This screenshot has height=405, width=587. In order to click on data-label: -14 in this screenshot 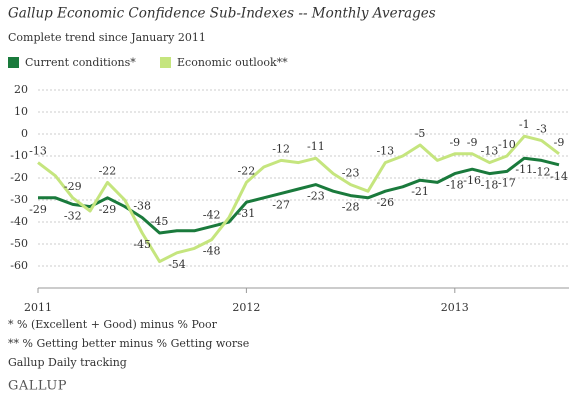, I will do `click(559, 176)`.